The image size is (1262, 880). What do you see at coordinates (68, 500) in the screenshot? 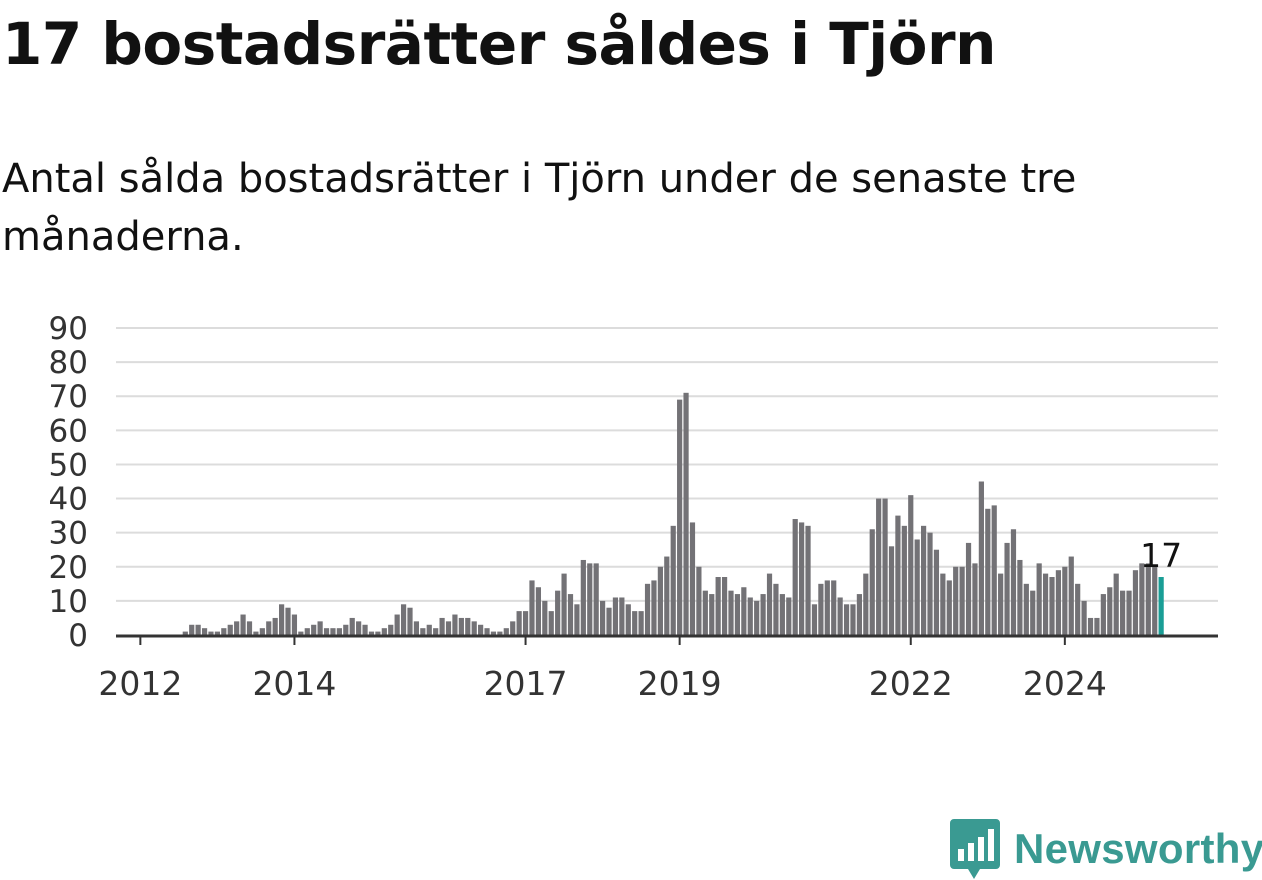
I see `y-tick-label: 40` at bounding box center [68, 500].